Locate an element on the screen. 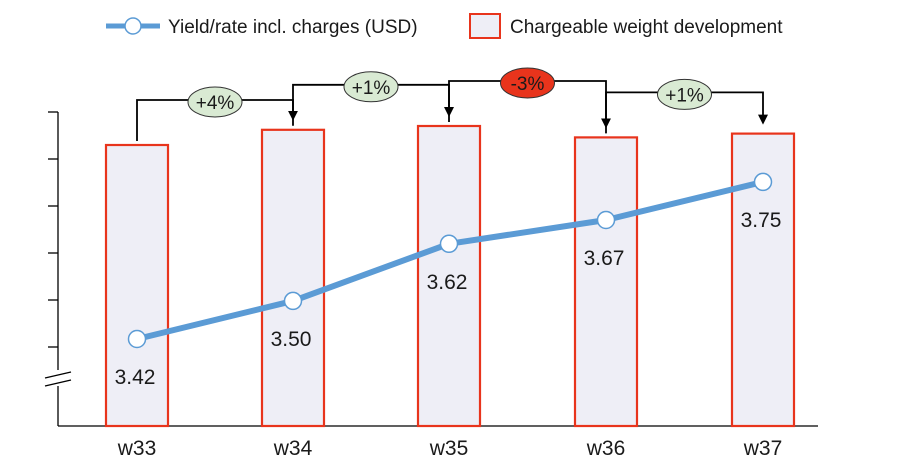 Image resolution: width=900 pixels, height=476 pixels. yield-data-label: 3.75 is located at coordinates (761, 220).